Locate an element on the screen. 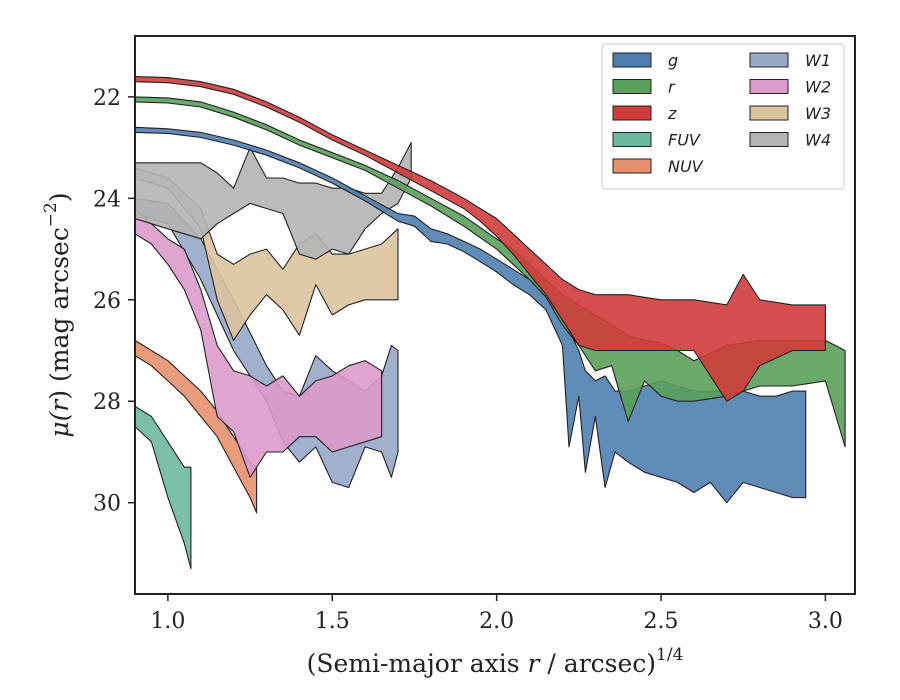 This screenshot has width=900, height=700. legend-swatch-w1 is located at coordinates (769, 60).